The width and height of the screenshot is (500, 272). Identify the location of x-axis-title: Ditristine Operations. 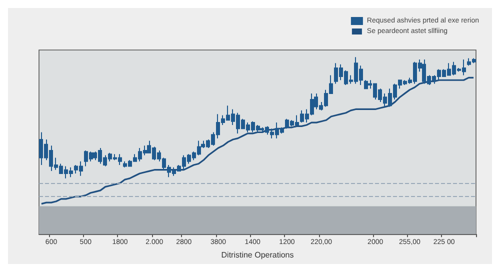
(257, 255).